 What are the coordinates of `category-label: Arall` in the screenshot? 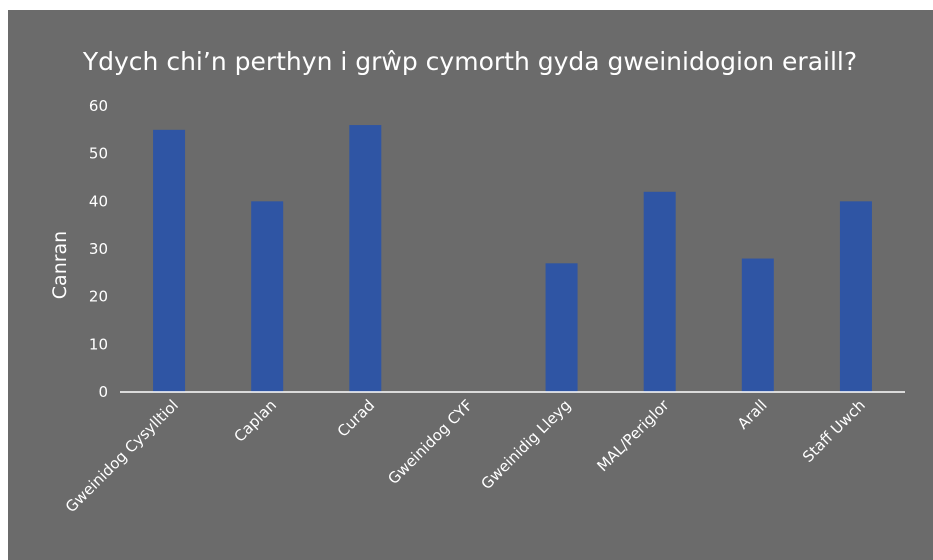 It's located at (752, 414).